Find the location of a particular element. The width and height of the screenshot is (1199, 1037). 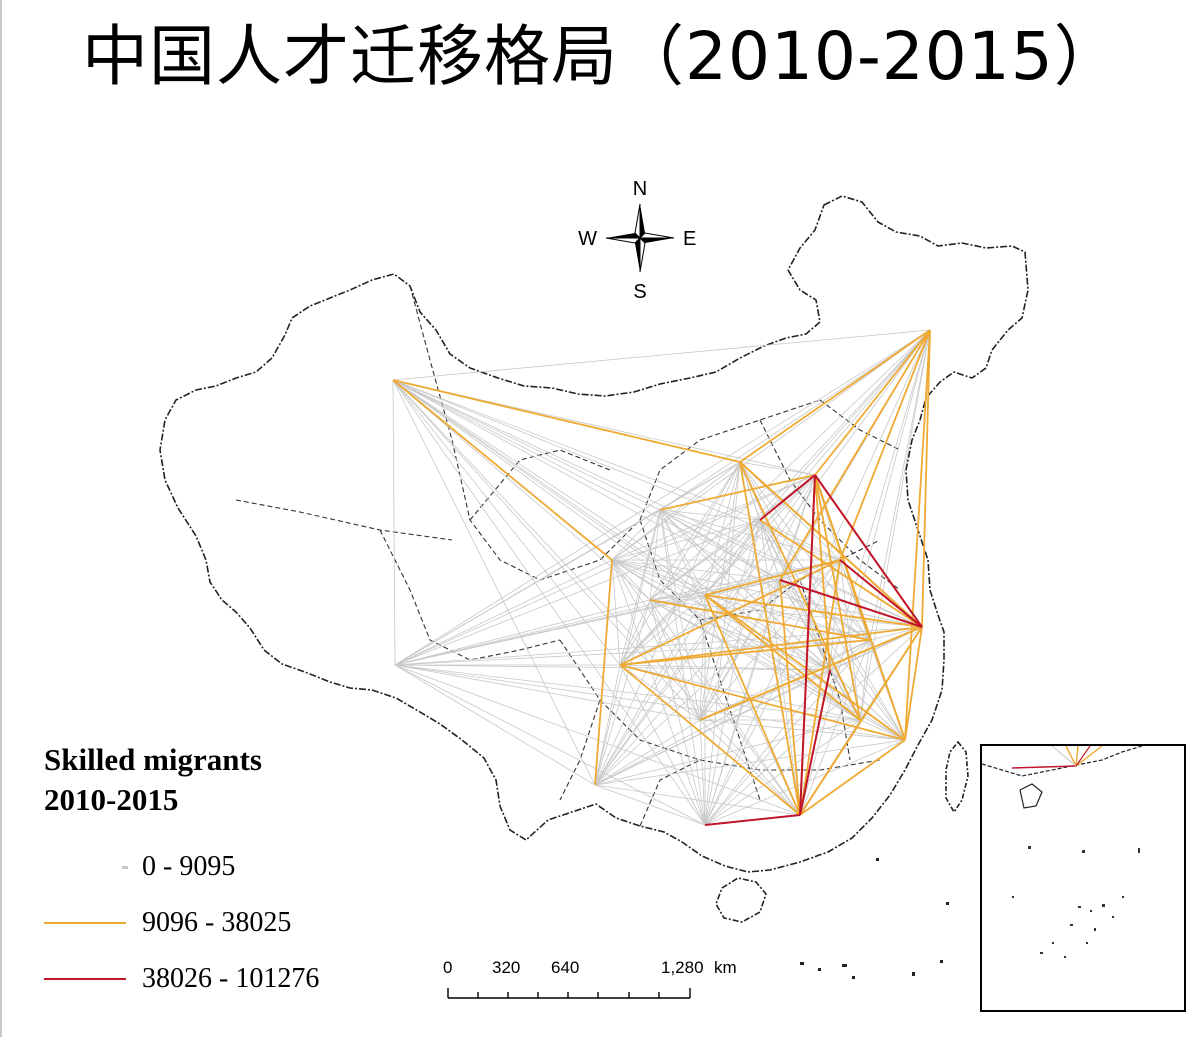

compass-south-label: S is located at coordinates (639, 292).